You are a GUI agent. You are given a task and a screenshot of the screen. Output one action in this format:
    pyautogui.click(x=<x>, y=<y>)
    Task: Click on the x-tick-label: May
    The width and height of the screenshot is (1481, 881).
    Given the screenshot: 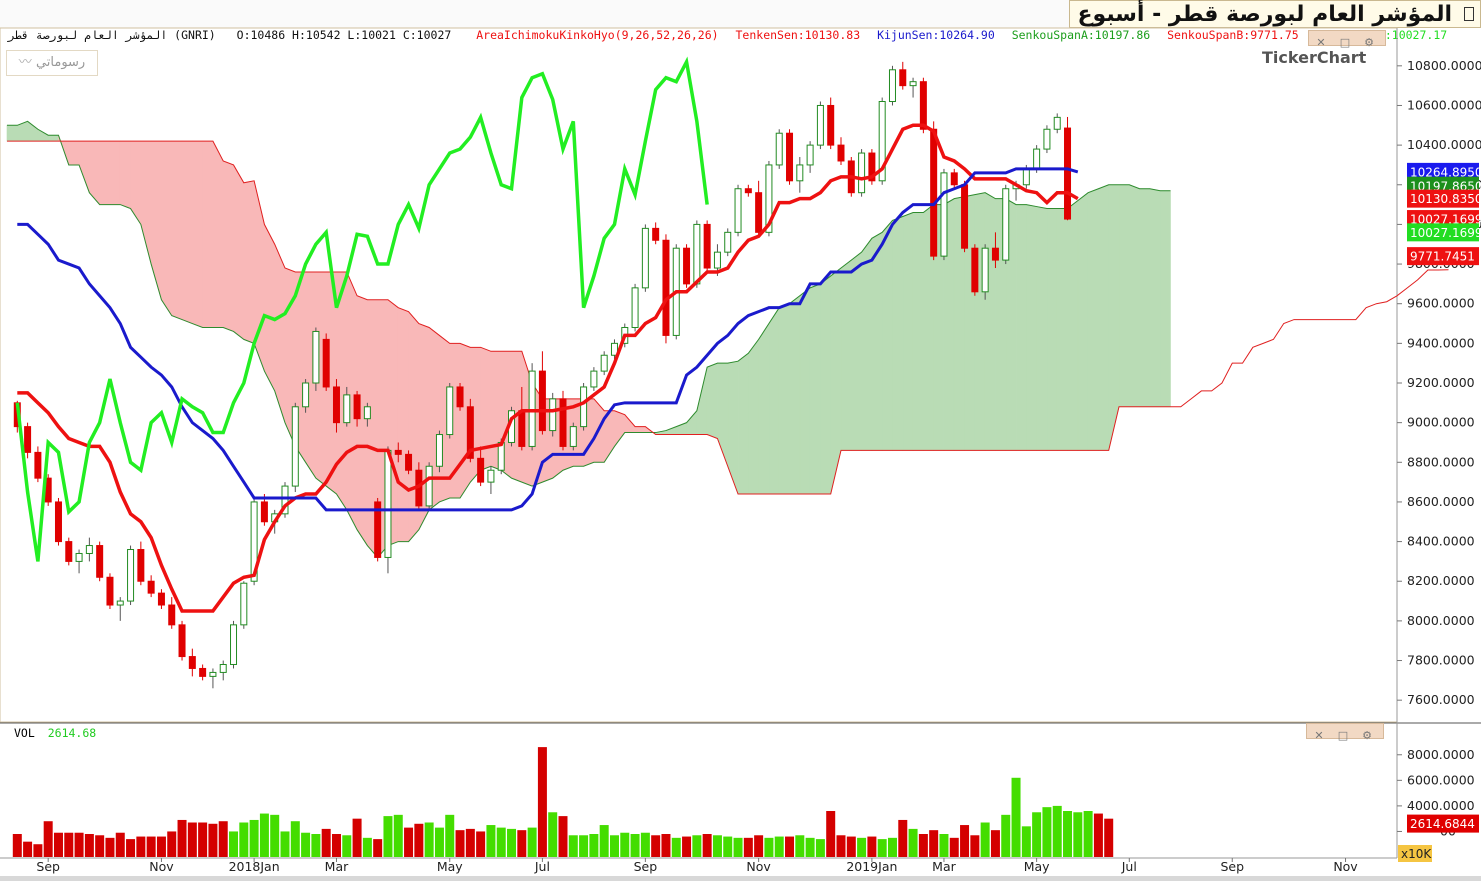 What is the action you would take?
    pyautogui.click(x=1037, y=866)
    